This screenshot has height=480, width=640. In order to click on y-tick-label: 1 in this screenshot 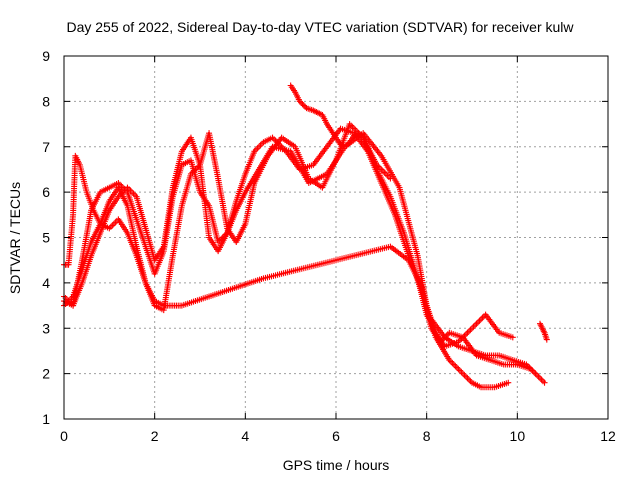, I will do `click(46, 419)`.